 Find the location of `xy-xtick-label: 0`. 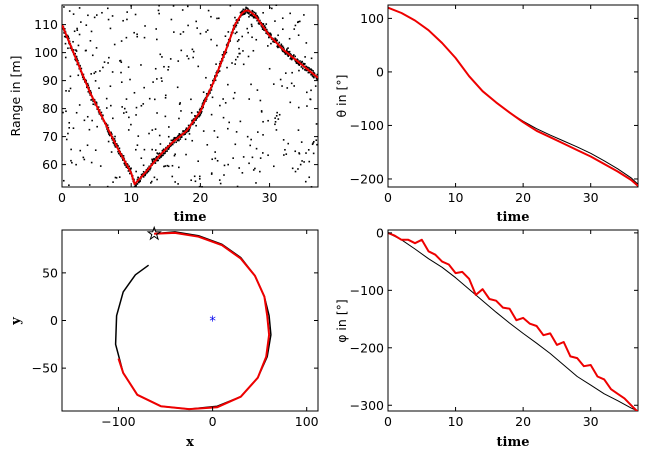

xy-xtick-label: 0 is located at coordinates (213, 421).